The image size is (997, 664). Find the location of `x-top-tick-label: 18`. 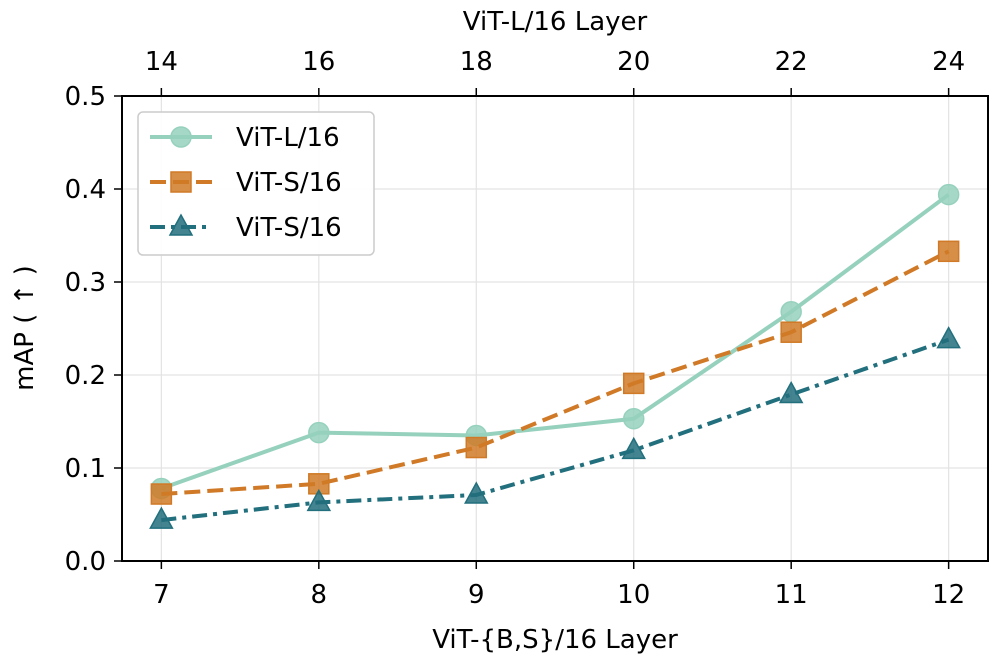

x-top-tick-label: 18 is located at coordinates (476, 62).